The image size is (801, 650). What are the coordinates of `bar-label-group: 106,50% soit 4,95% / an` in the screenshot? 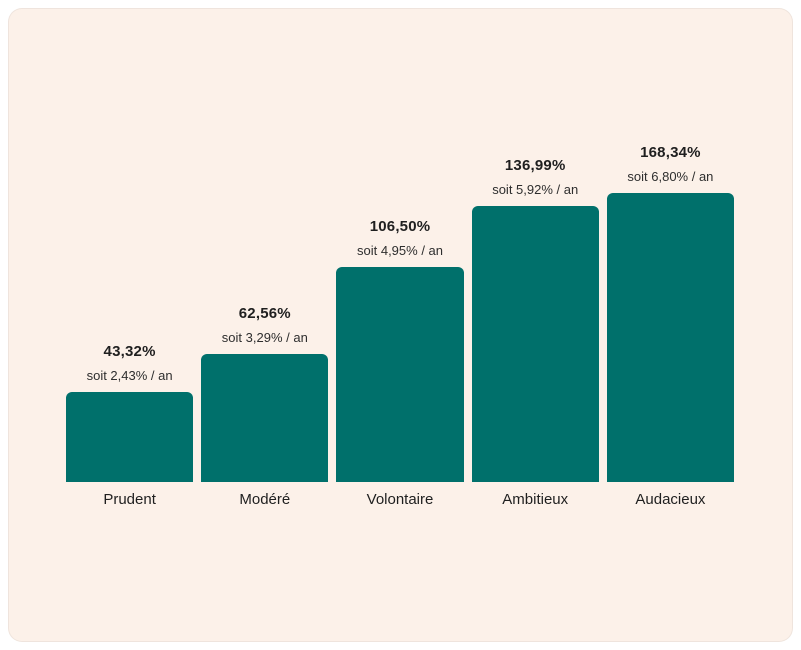 It's located at (400, 238).